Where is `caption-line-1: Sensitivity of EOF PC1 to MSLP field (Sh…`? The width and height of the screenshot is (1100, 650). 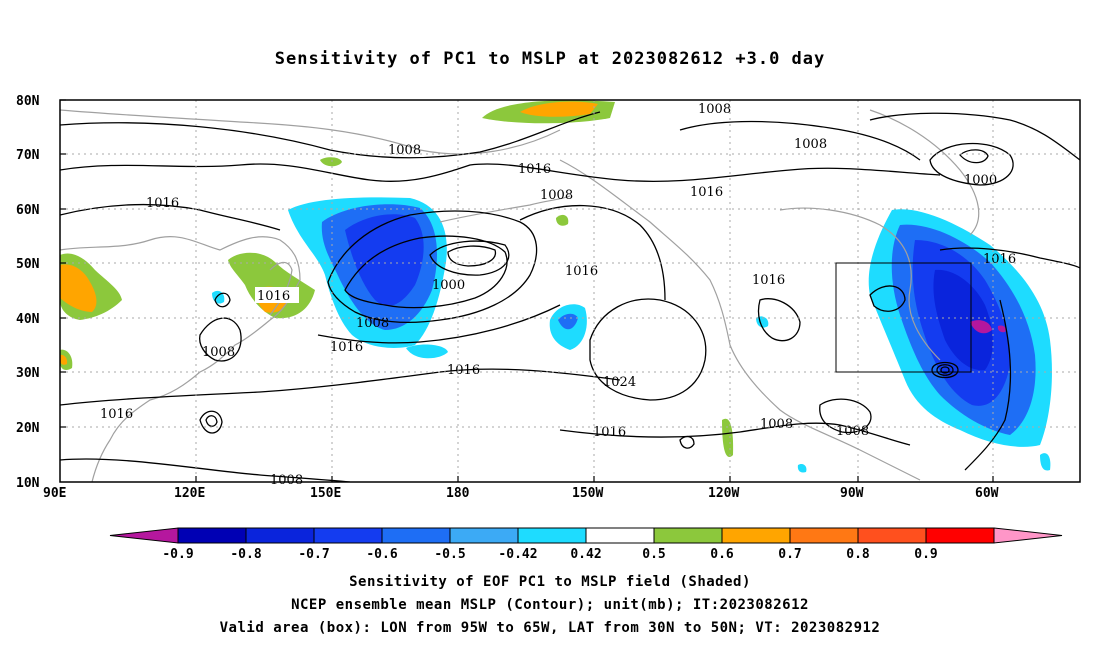 caption-line-1: Sensitivity of EOF PC1 to MSLP field (Sh… is located at coordinates (550, 582).